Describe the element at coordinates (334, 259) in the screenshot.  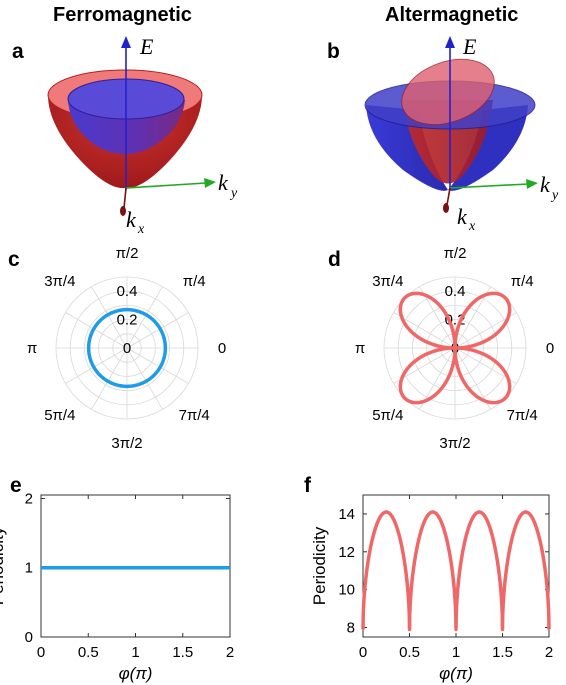
I see `panel-label-d: d` at that location.